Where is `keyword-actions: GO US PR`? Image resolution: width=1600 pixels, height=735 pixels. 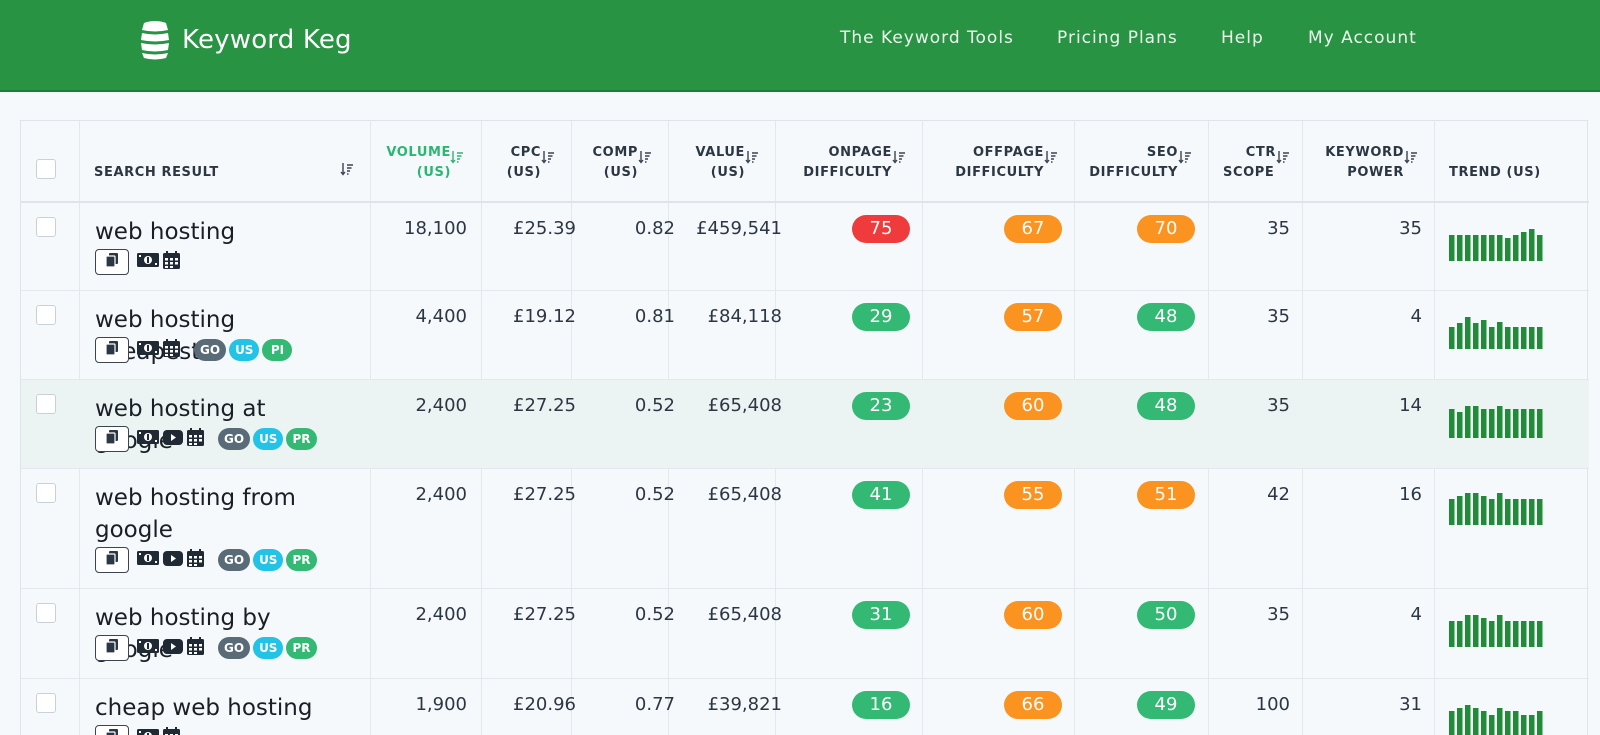 keyword-actions: GO US PR is located at coordinates (207, 560).